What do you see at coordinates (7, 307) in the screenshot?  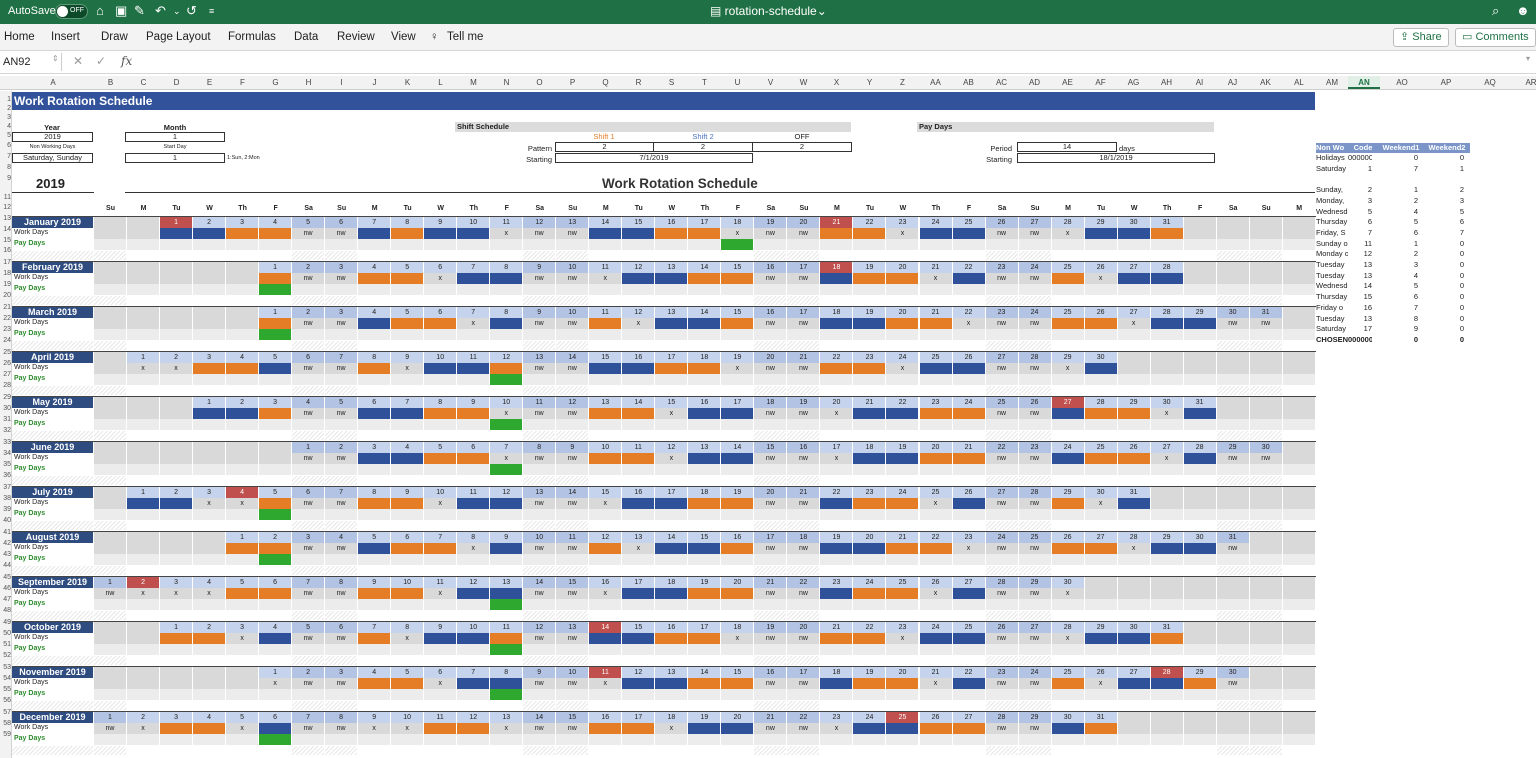 I see `row-header: 21` at bounding box center [7, 307].